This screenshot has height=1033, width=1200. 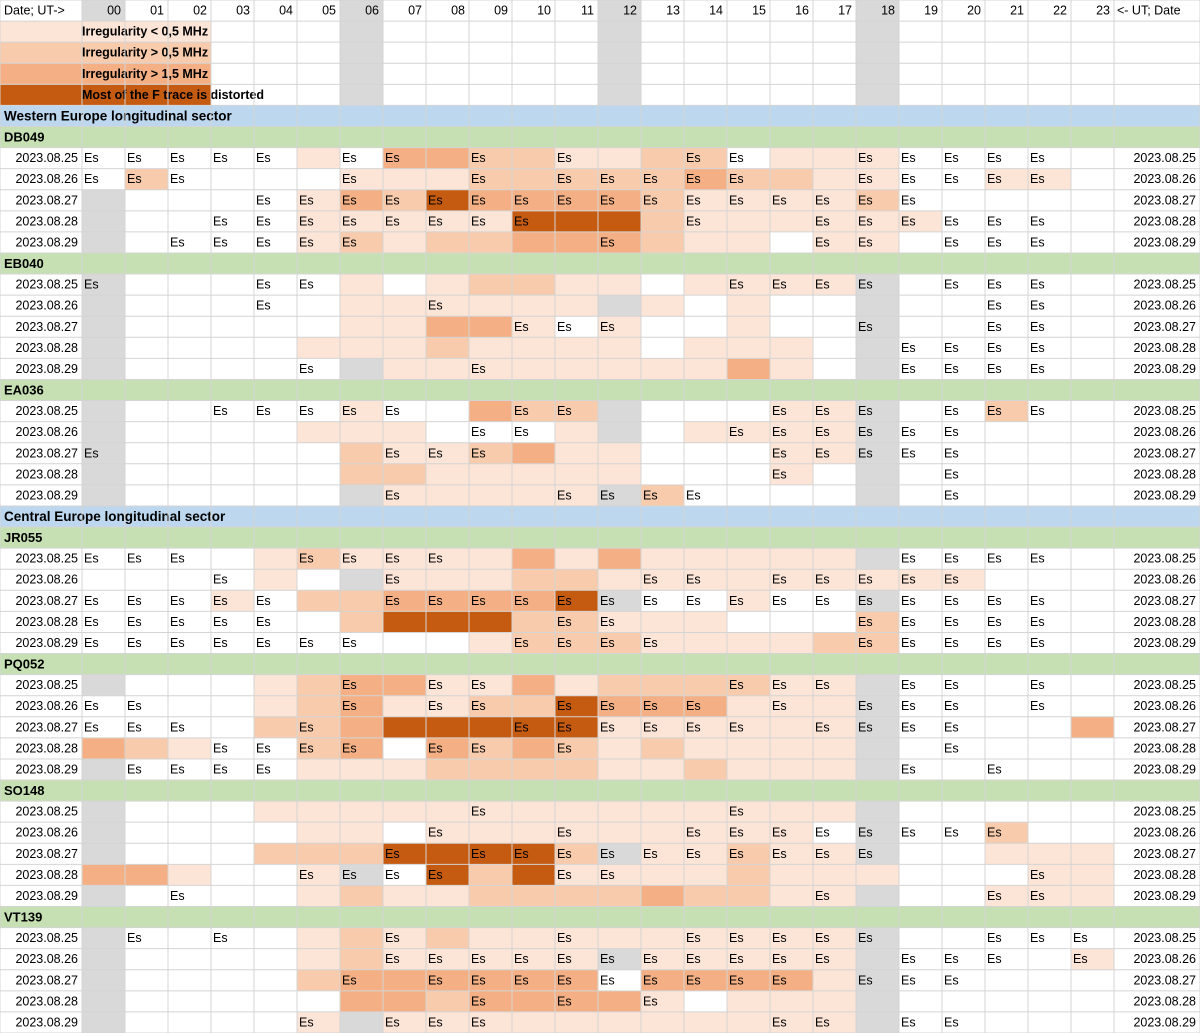 I want to click on hour-label-08: 08, so click(x=458, y=11).